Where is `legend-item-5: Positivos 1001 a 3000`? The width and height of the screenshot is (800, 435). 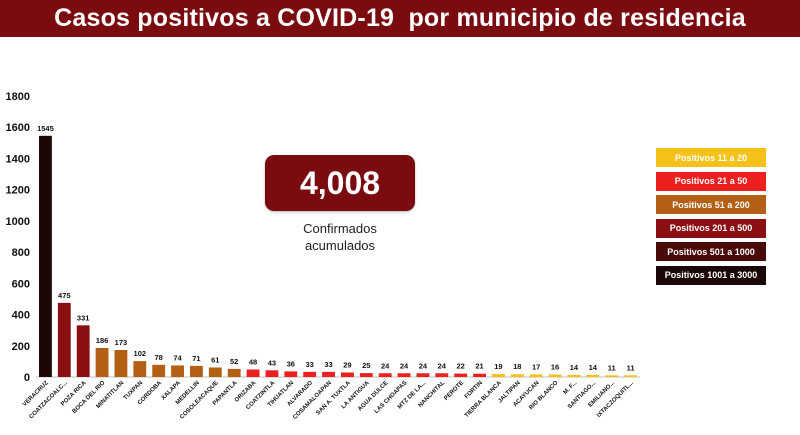 legend-item-5: Positivos 1001 a 3000 is located at coordinates (711, 275).